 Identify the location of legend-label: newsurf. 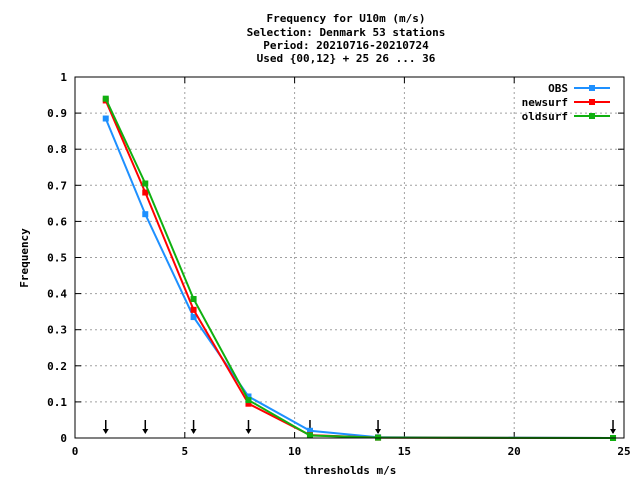
(545, 102).